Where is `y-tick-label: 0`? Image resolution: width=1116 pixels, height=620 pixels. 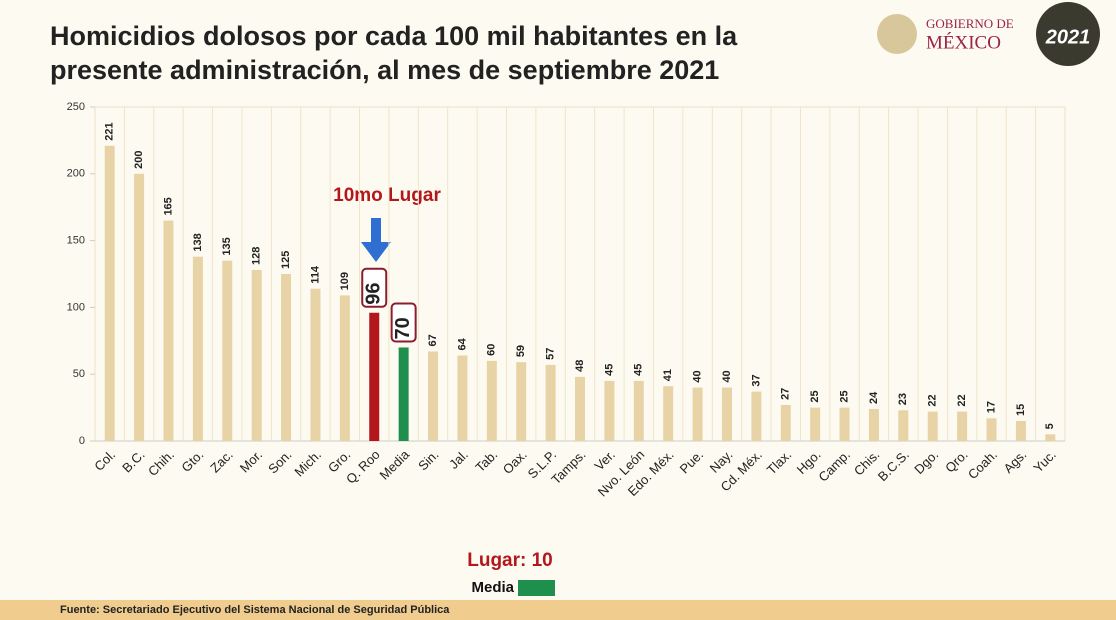
y-tick-label: 0 is located at coordinates (82, 441).